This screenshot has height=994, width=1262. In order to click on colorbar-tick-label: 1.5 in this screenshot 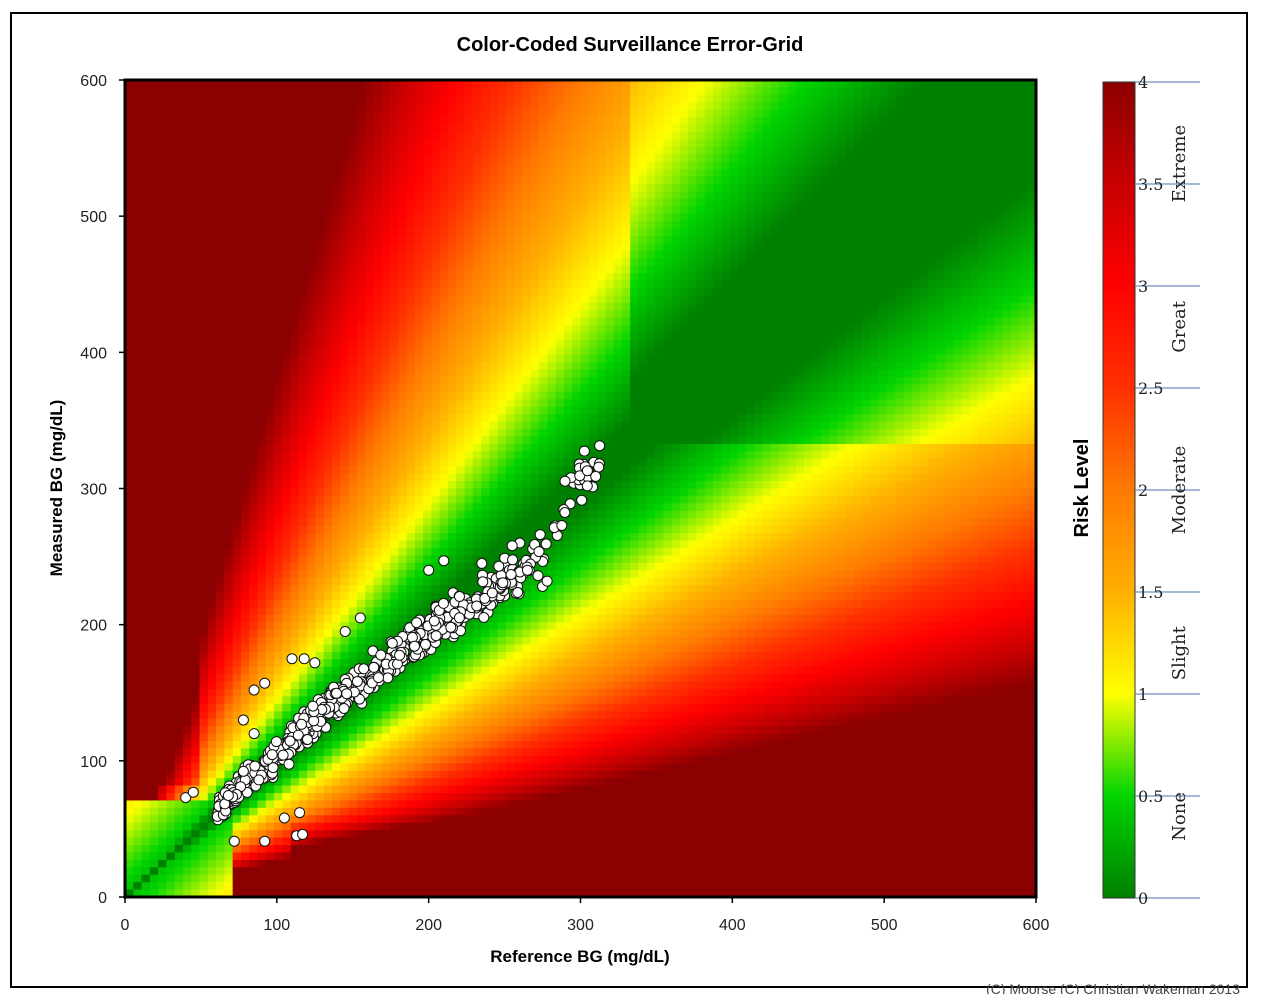, I will do `click(1150, 592)`.